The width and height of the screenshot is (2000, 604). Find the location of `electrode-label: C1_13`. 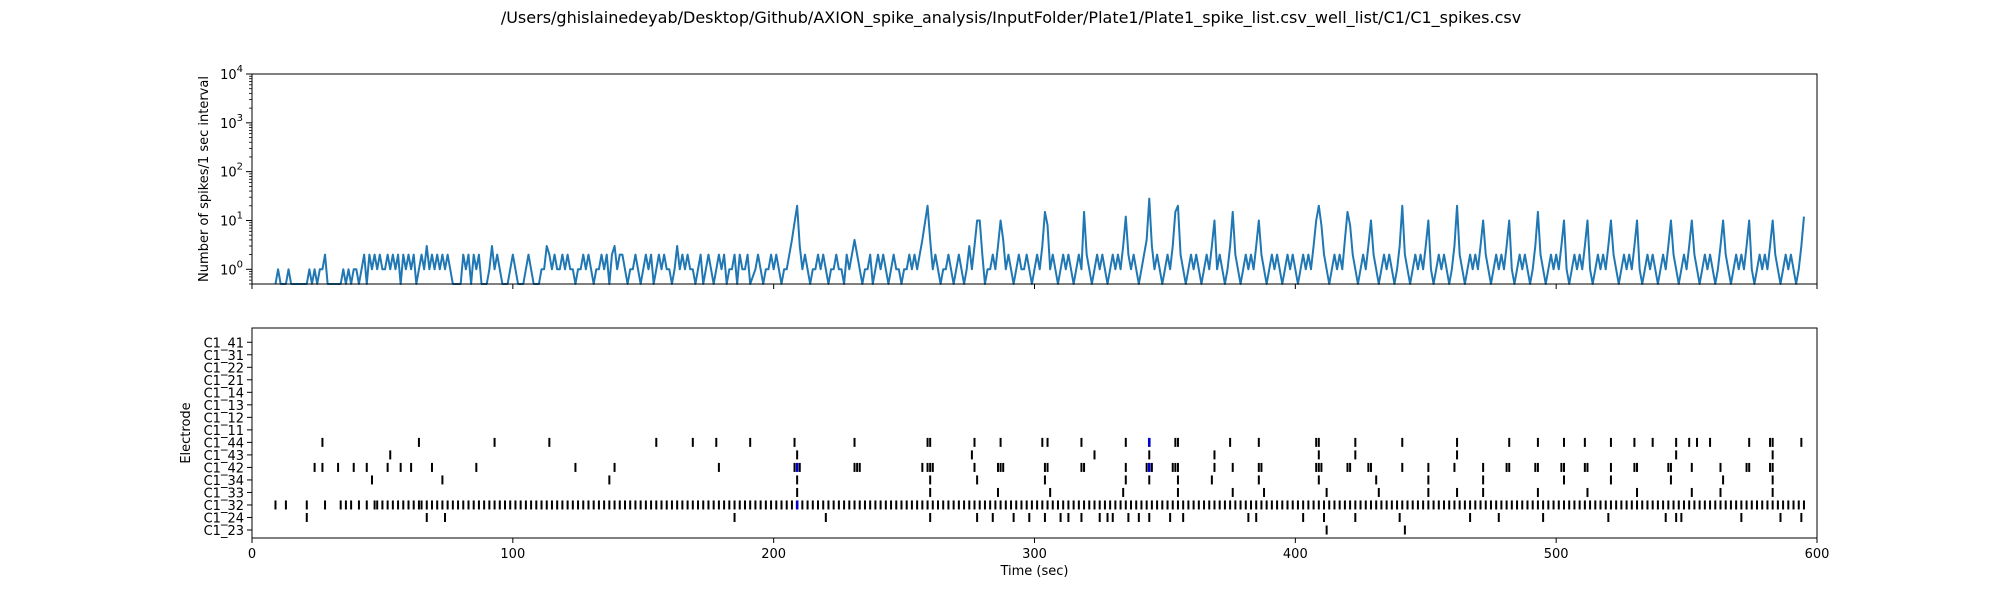

electrode-label: C1_13 is located at coordinates (224, 406).